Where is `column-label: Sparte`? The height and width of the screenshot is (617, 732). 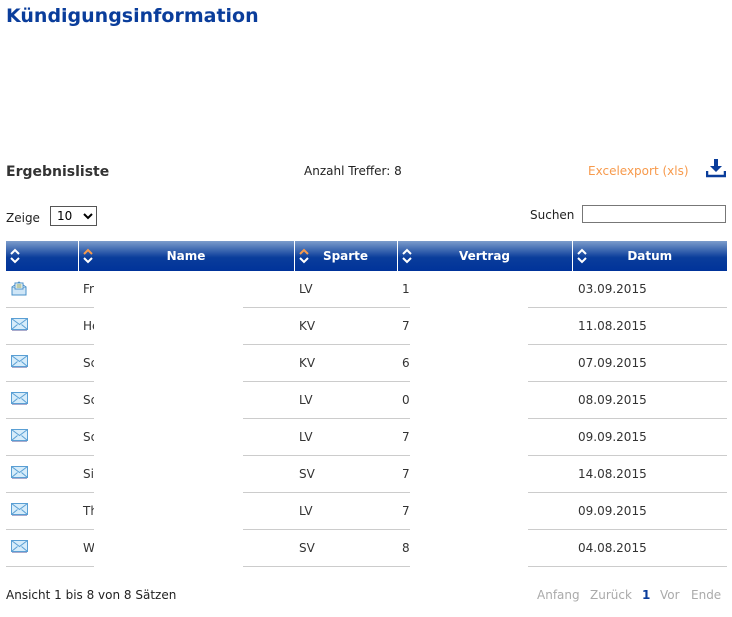
column-label: Sparte is located at coordinates (345, 256).